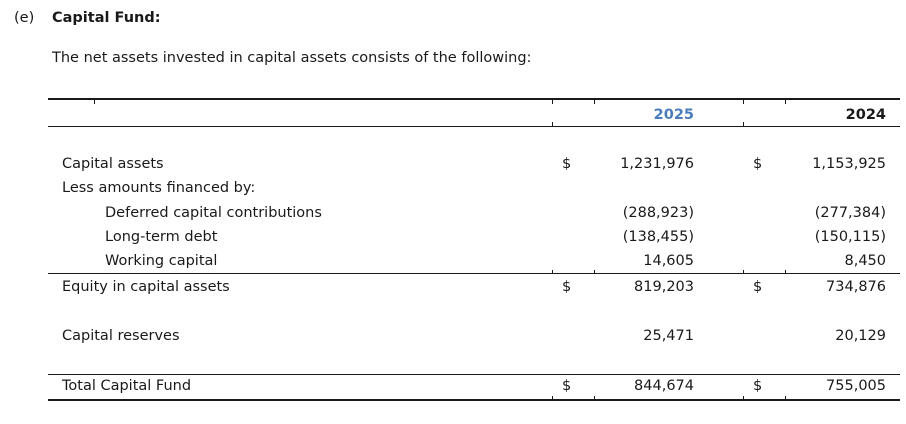  Describe the element at coordinates (658, 237) in the screenshot. I see `value-2025: (138,455)` at that location.